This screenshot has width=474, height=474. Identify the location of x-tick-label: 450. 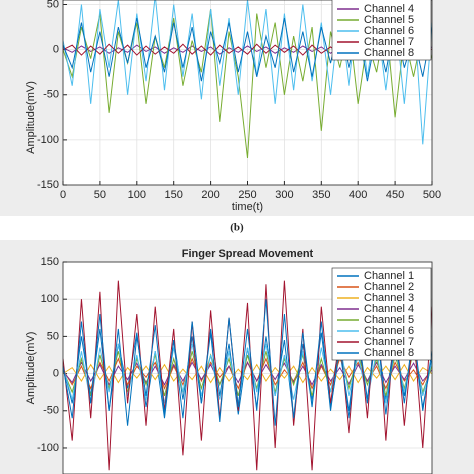
(395, 195).